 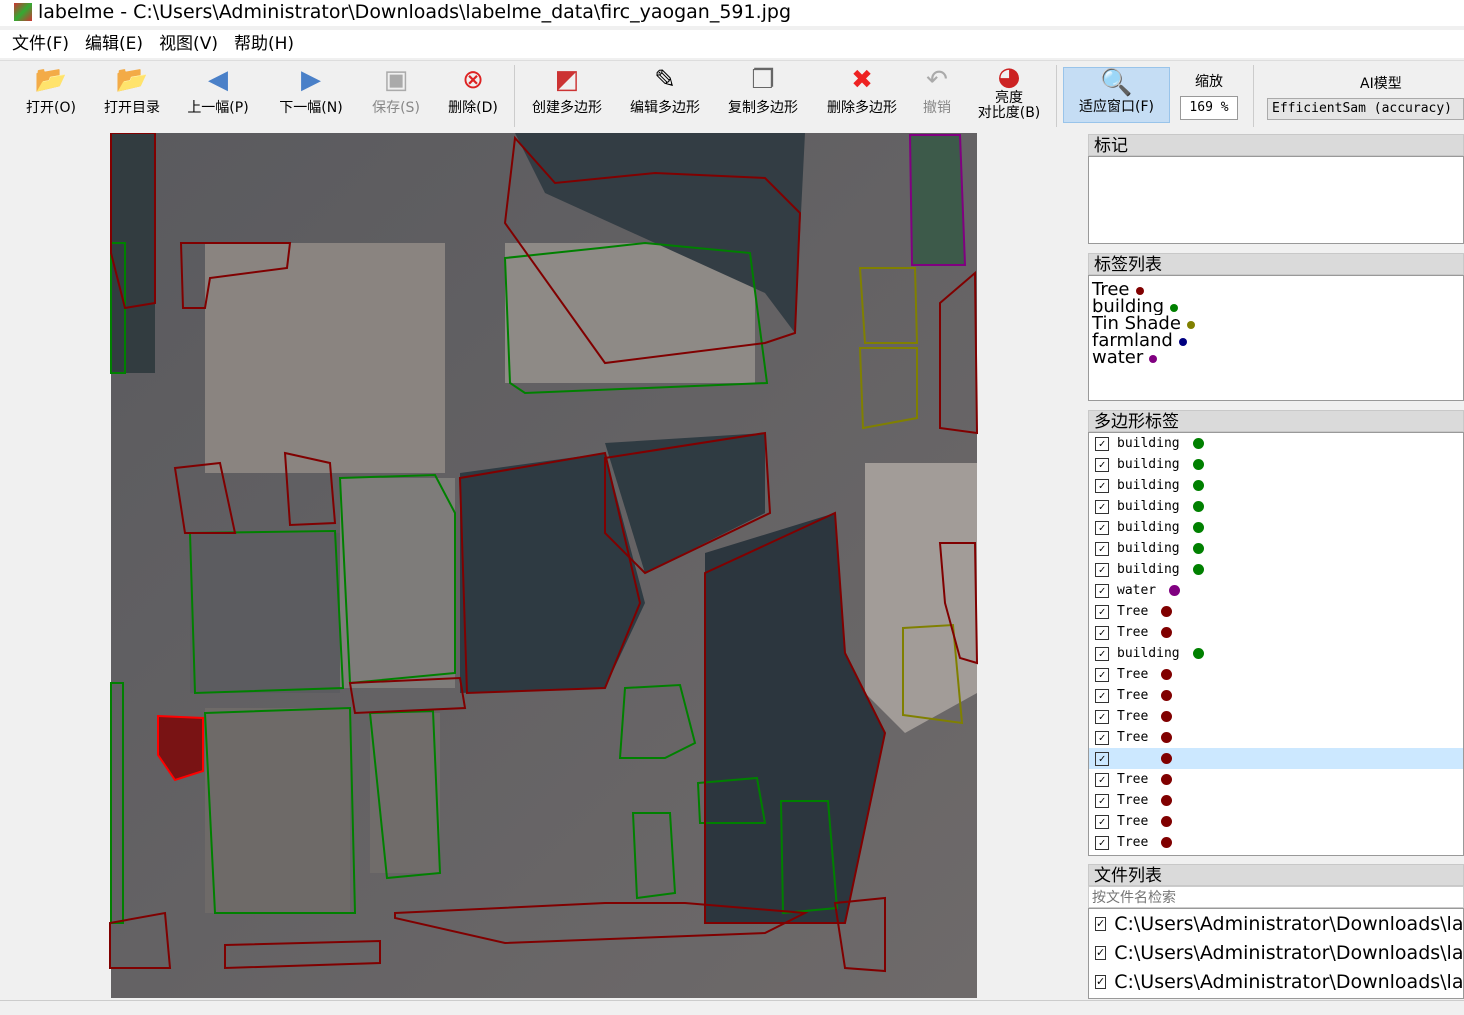 What do you see at coordinates (218, 90) in the screenshot?
I see `prev-image-button: ◀ 上一幅(P)` at bounding box center [218, 90].